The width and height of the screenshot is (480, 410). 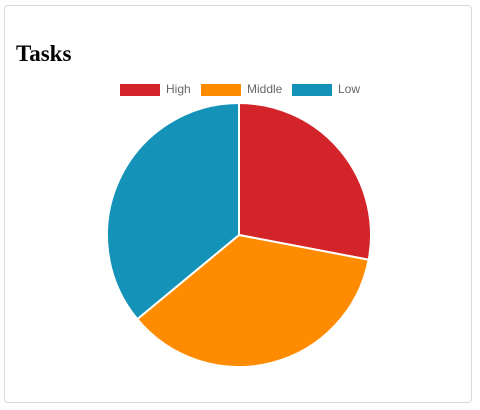 What do you see at coordinates (305, 181) in the screenshot?
I see `pie-slice-high` at bounding box center [305, 181].